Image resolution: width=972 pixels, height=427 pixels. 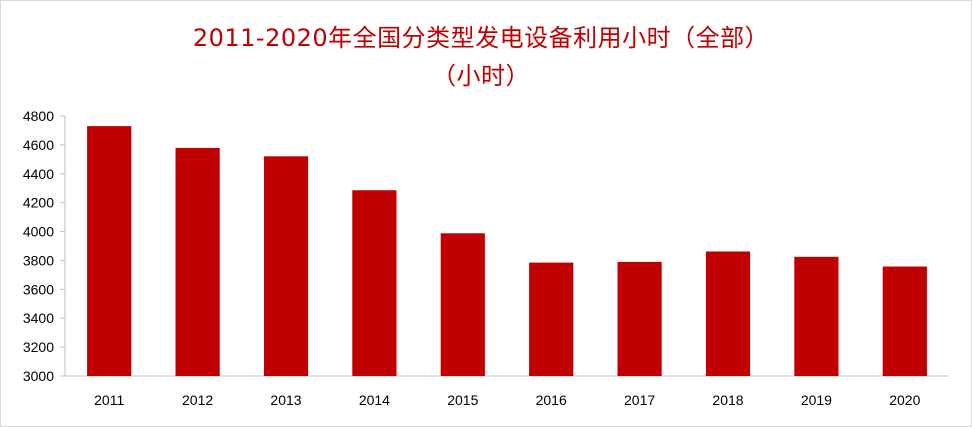 What do you see at coordinates (481, 76) in the screenshot?
I see `chart-subtitle: （小时）` at bounding box center [481, 76].